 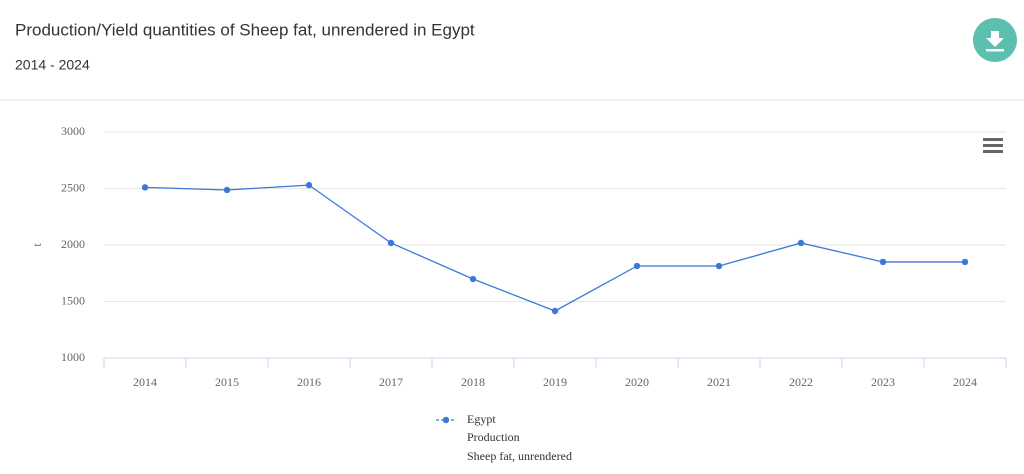 I want to click on menu-button, so click(x=993, y=145).